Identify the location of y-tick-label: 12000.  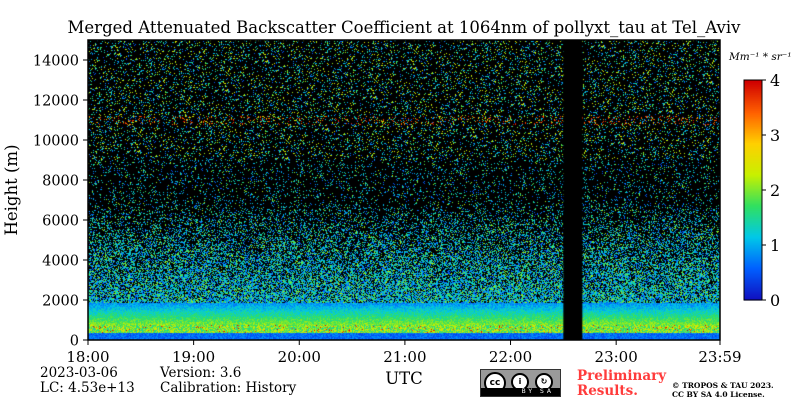
(56, 102).